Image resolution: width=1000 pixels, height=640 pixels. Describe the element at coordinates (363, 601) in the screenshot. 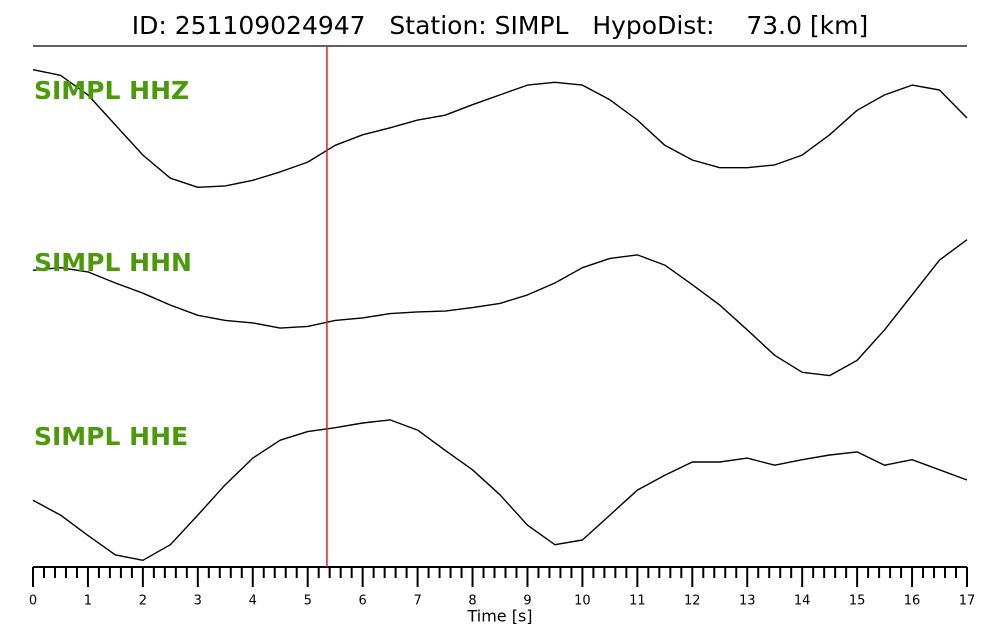

I see `x-tick-label: 6` at that location.